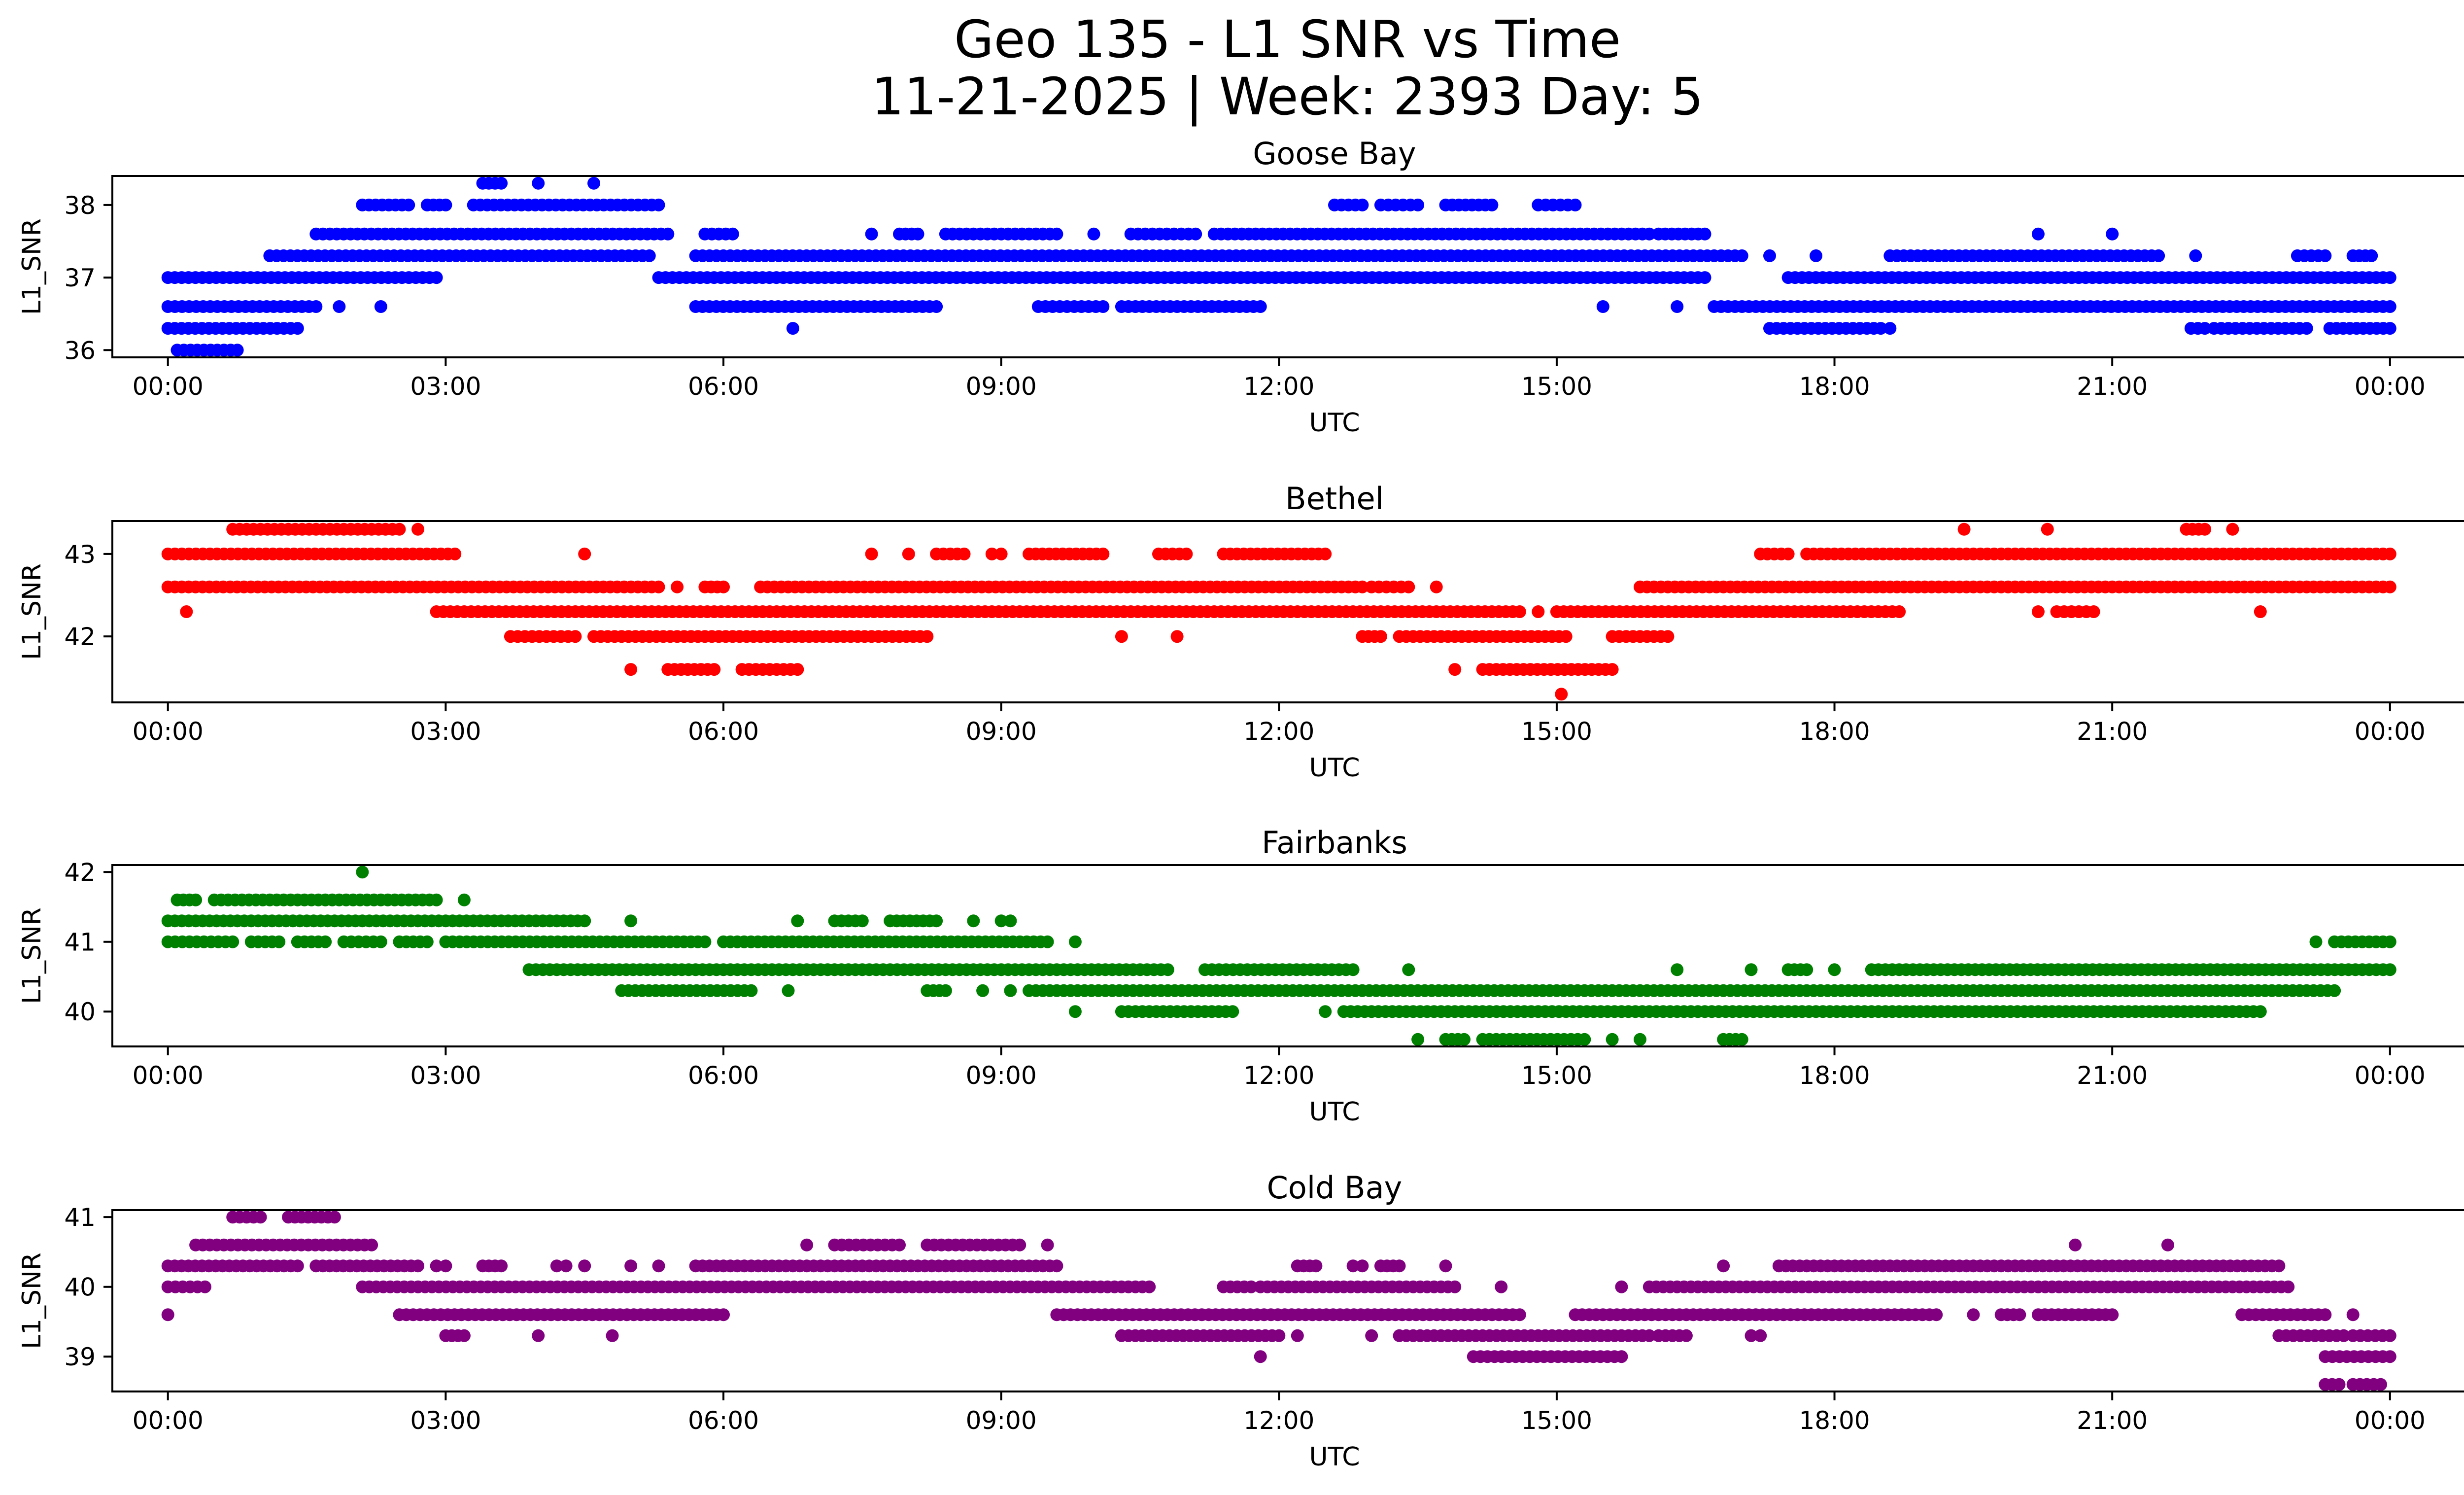 The width and height of the screenshot is (2464, 1495). I want to click on x-tick-label: 09:00, so click(1001, 386).